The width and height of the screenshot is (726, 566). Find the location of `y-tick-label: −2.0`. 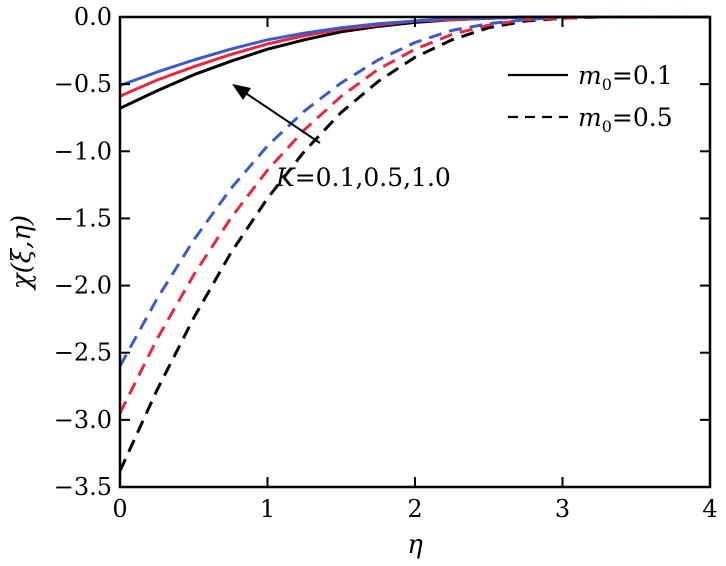

y-tick-label: −2.0 is located at coordinates (83, 286).